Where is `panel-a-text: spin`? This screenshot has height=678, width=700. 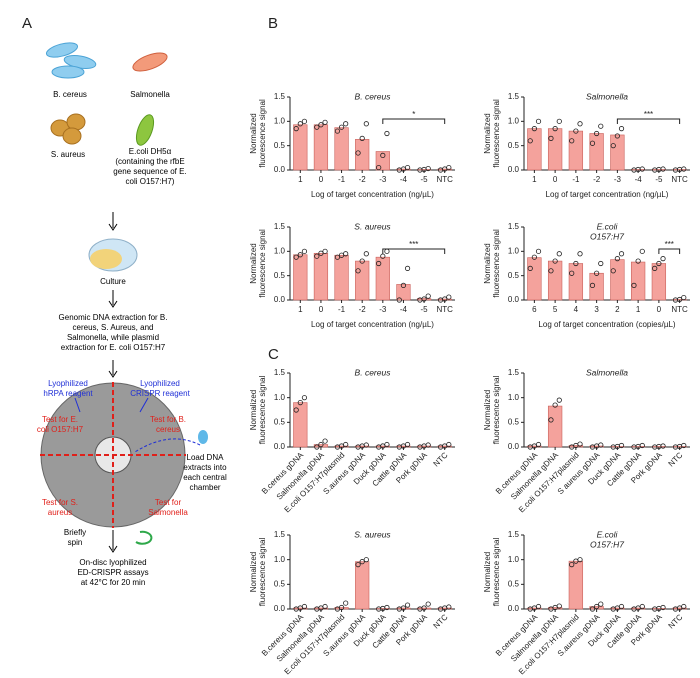
panel-a-text: spin is located at coordinates (75, 542).